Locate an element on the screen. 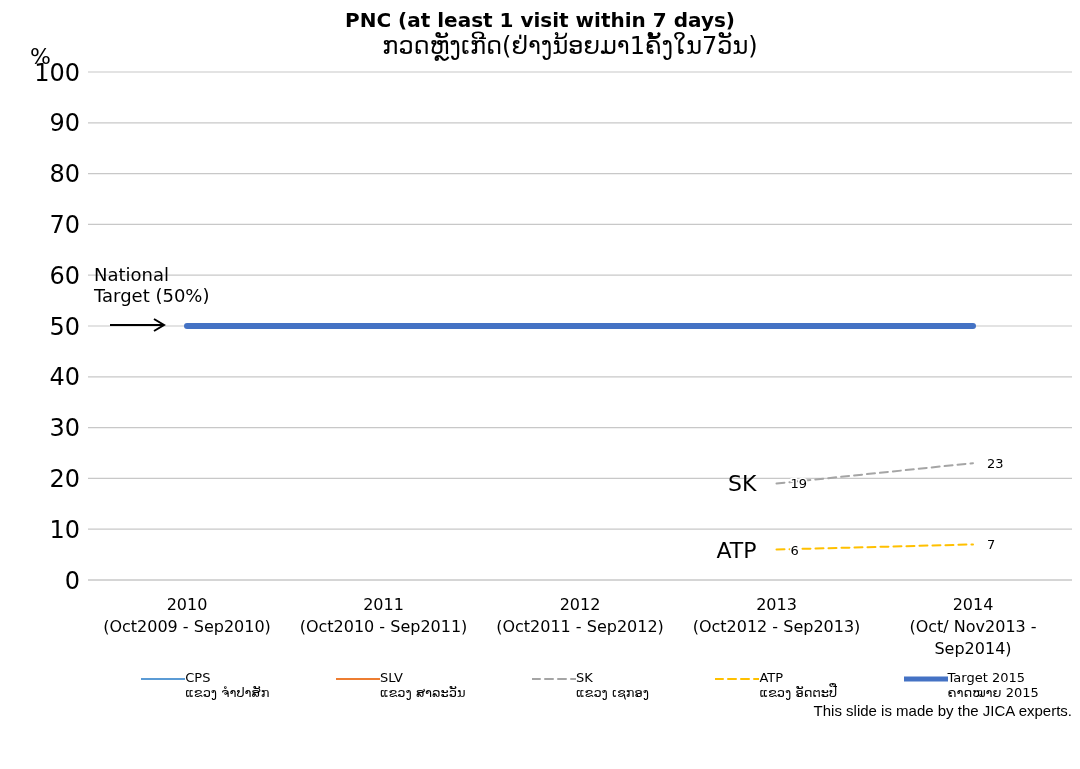 The width and height of the screenshot is (1080, 769). y-tick-label: 0 is located at coordinates (72, 580).